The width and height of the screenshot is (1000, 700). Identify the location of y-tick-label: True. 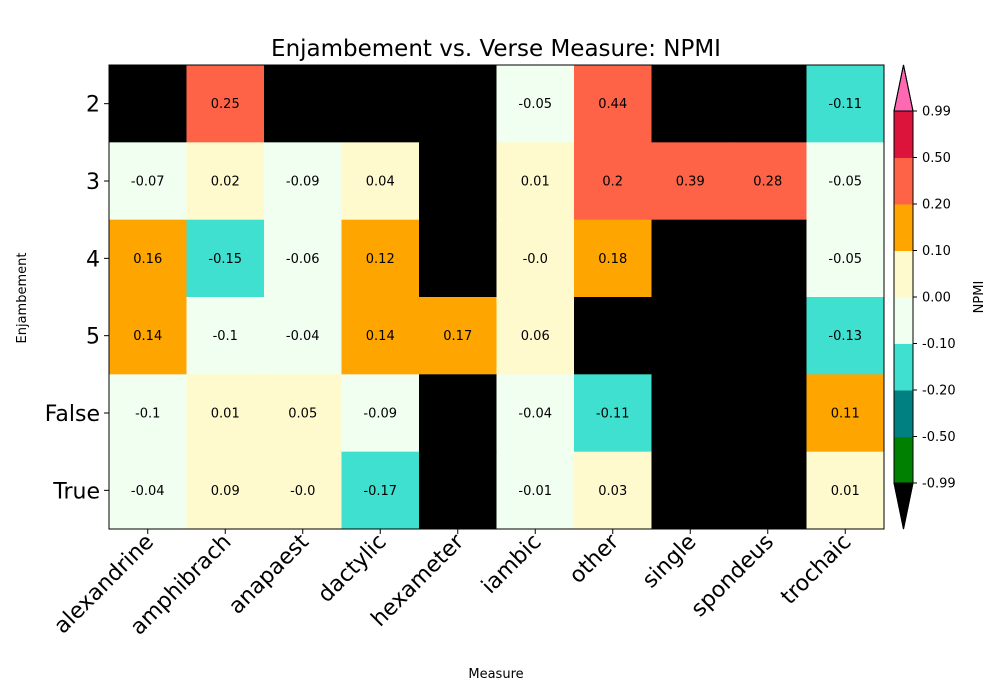
(76, 491).